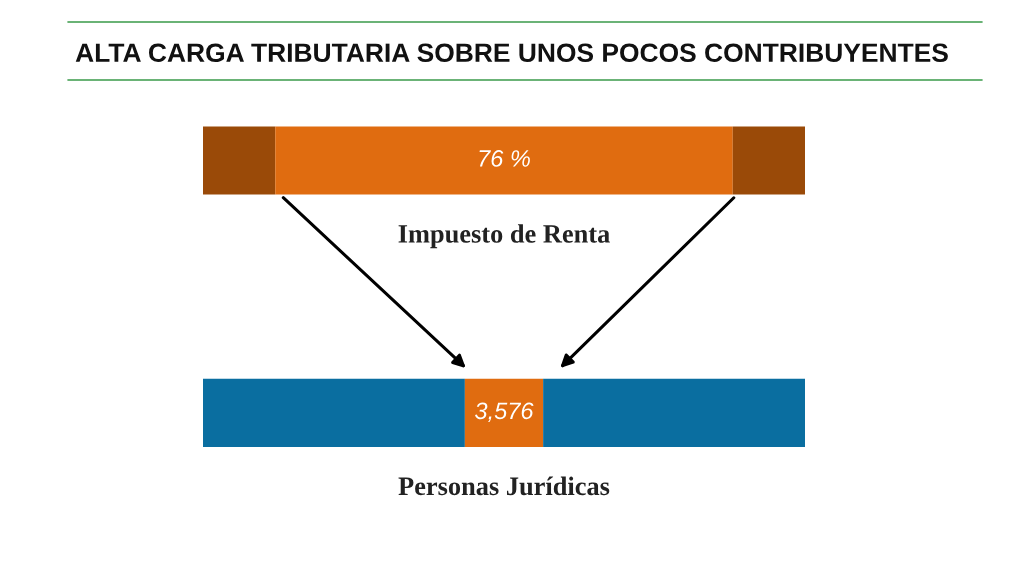 The image size is (1024, 576). What do you see at coordinates (504, 236) in the screenshot?
I see `y-tick-label: Impuesto de Renta` at bounding box center [504, 236].